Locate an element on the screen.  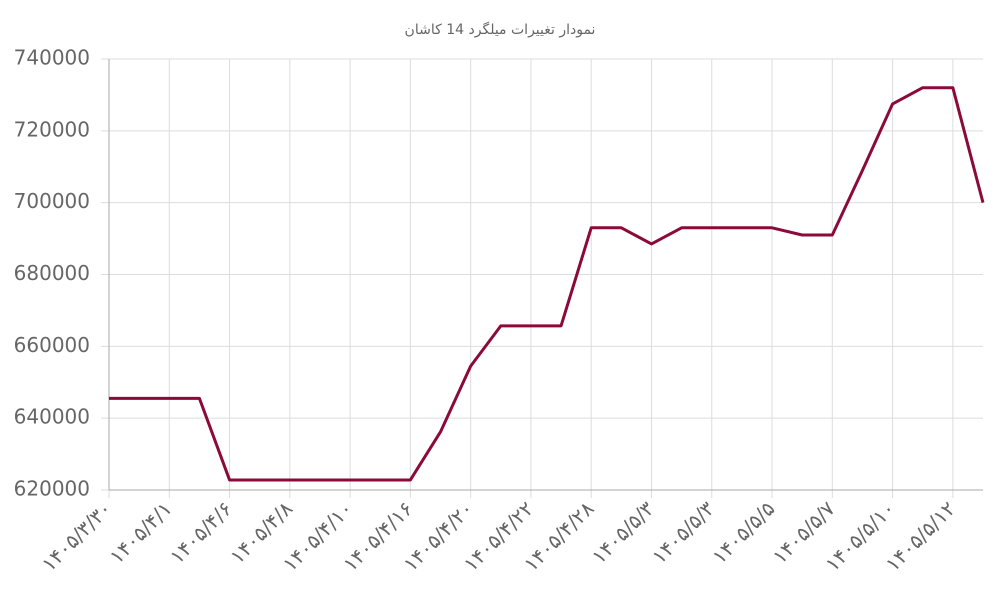
x-tick-label: ۱۴۰۵/۵/۵ is located at coordinates (743, 532).